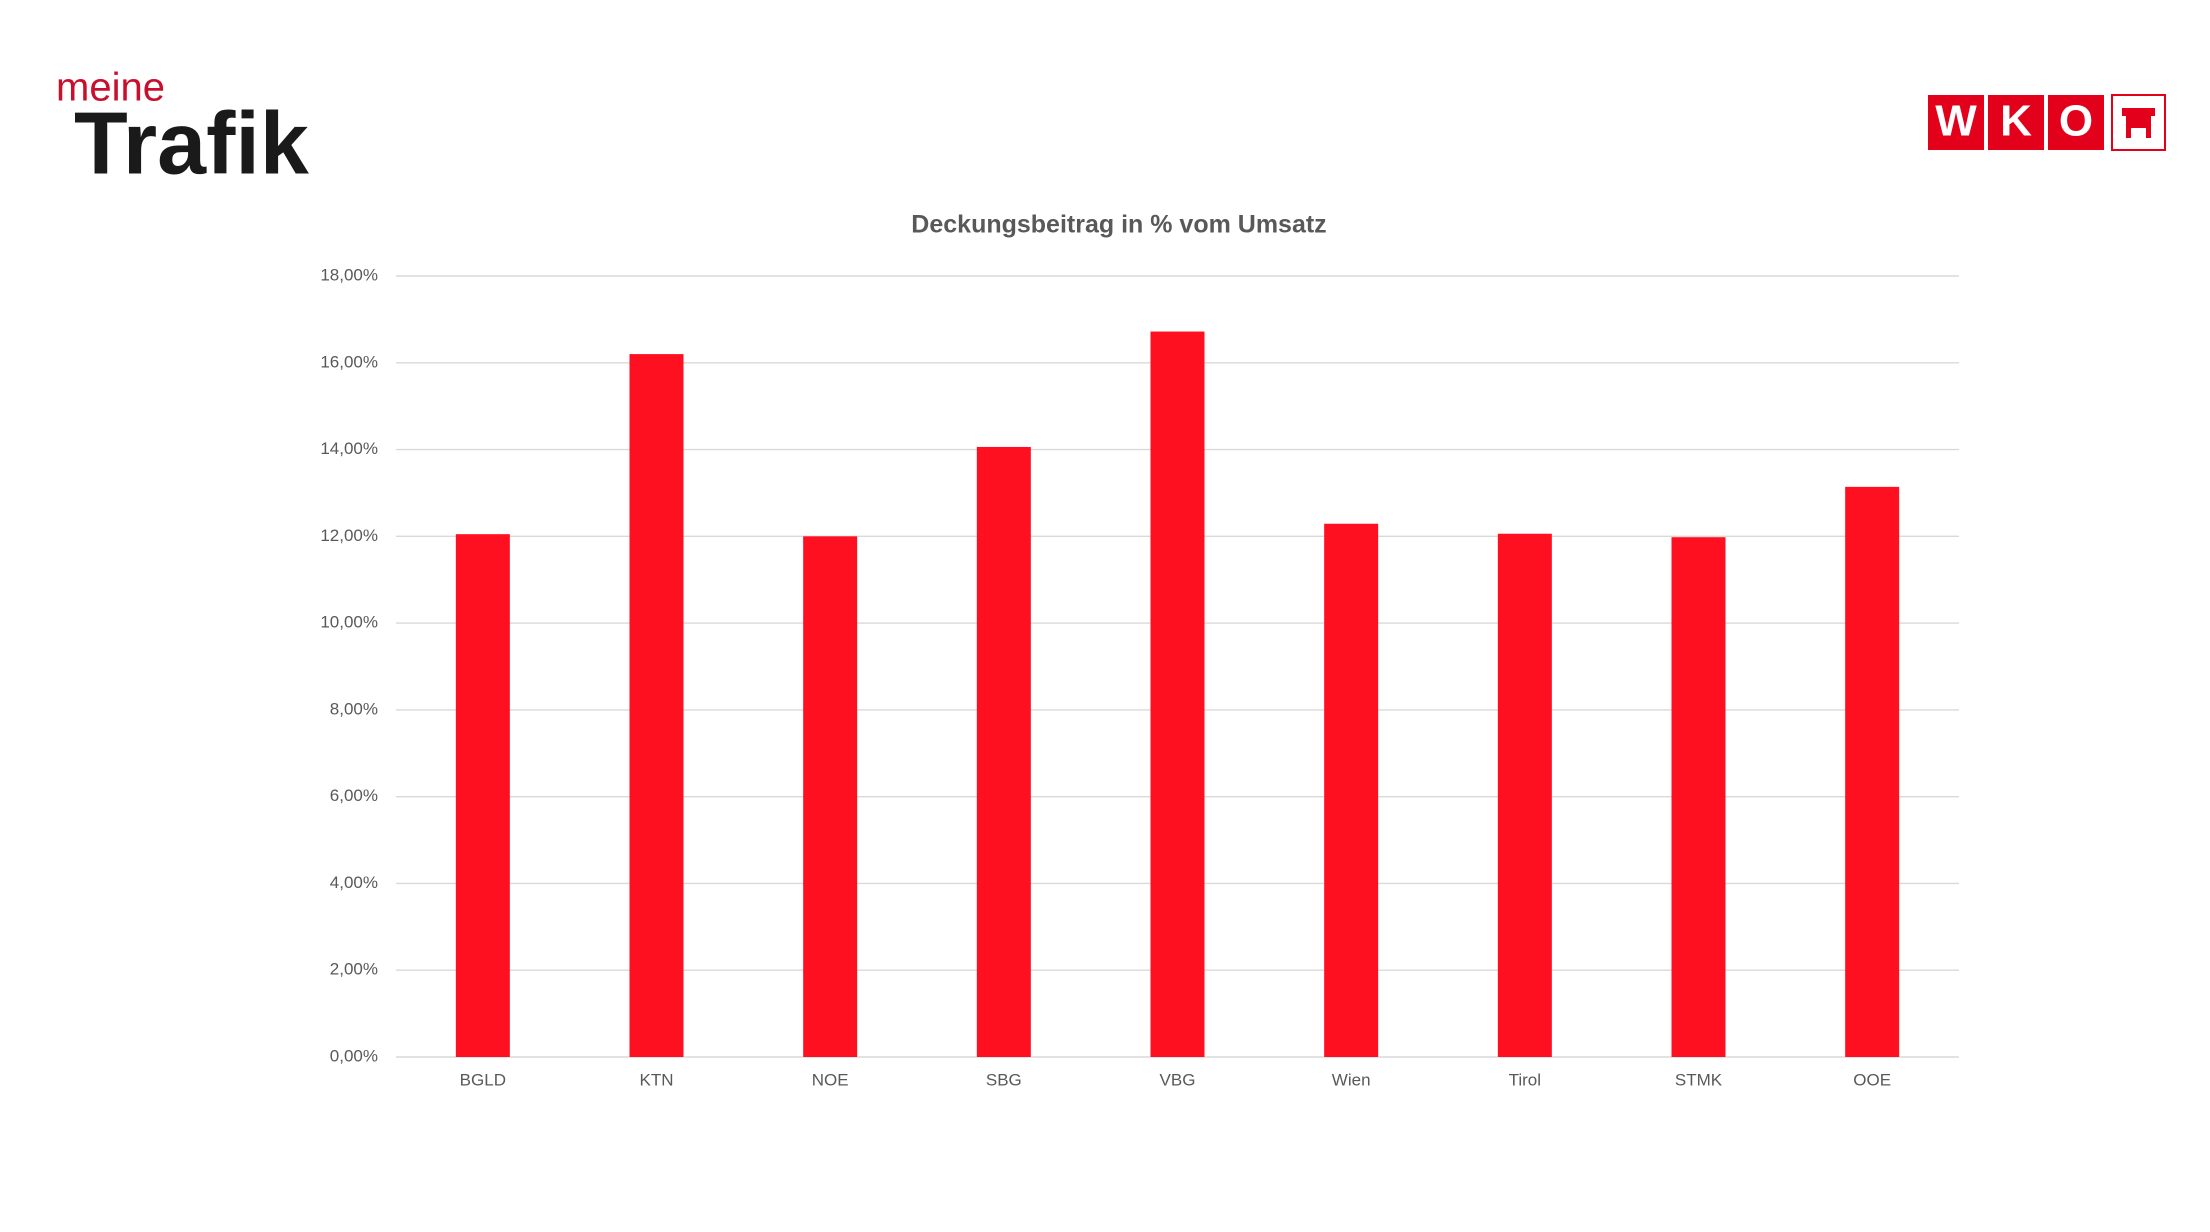 The height and width of the screenshot is (1232, 2210). I want to click on x-tick-label: Tirol, so click(1525, 1079).